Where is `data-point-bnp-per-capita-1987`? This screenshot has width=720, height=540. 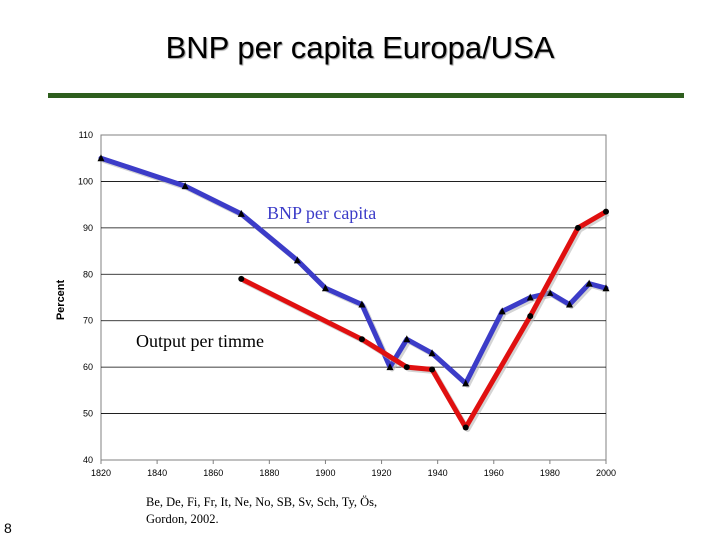
data-point-bnp-per-capita-1987 is located at coordinates (570, 304).